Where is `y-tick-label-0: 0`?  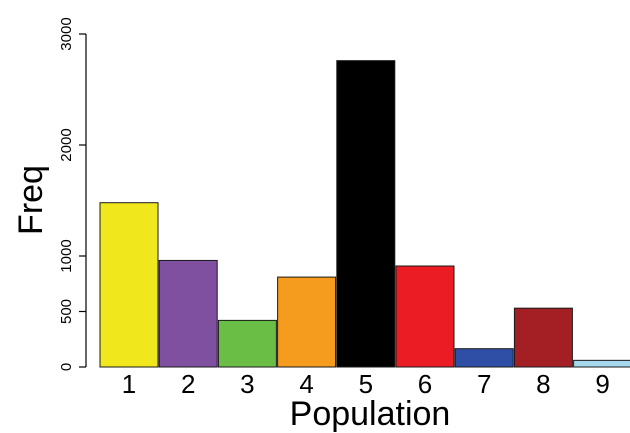
y-tick-label-0: 0 is located at coordinates (66, 367).